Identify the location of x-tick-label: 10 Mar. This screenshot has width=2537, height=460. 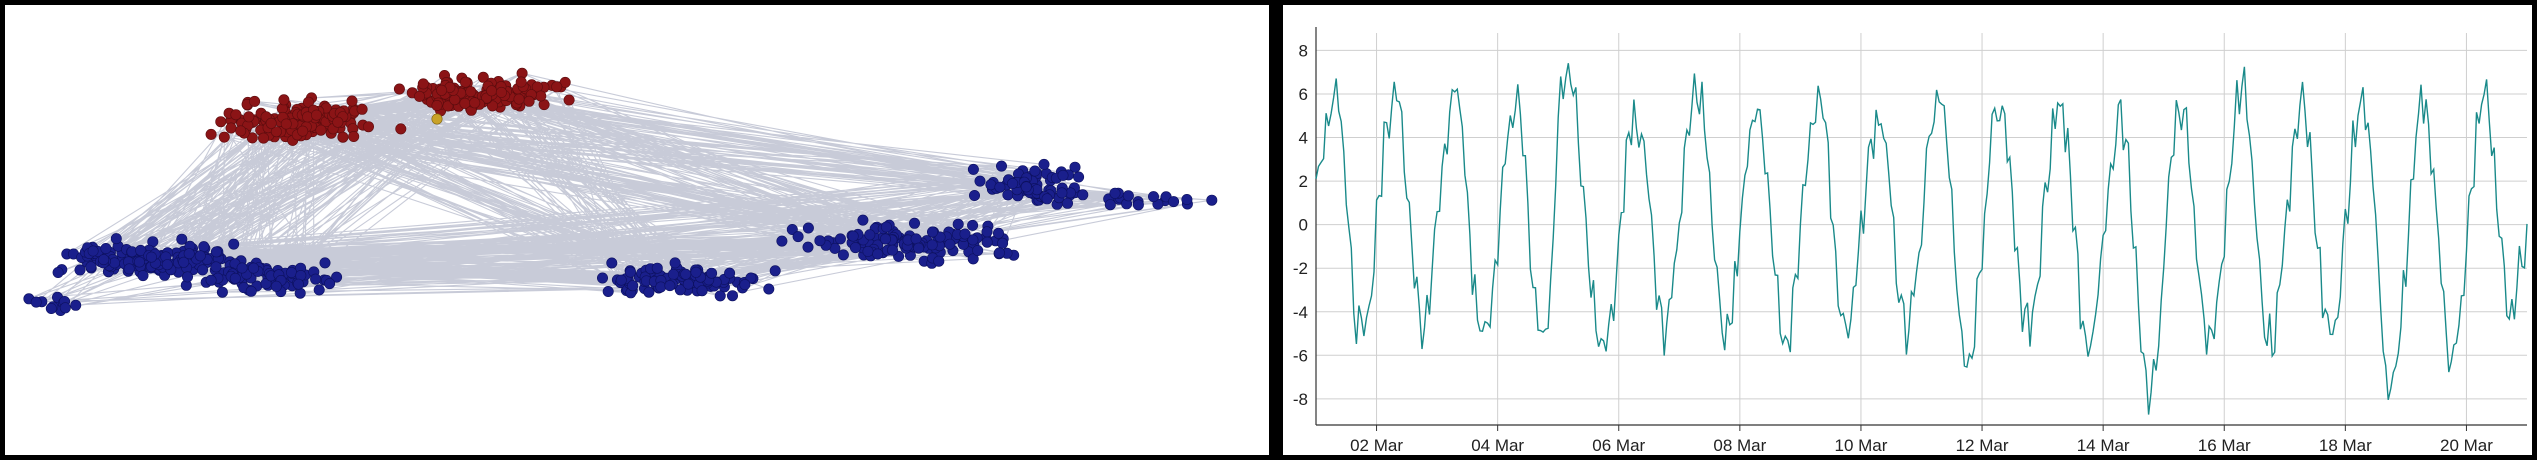
(1860, 445).